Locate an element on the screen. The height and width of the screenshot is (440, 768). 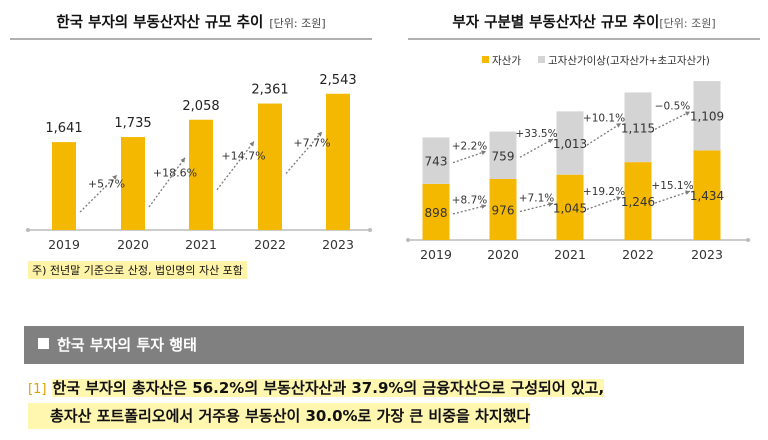
legend-label: 고자산가이상(고자산가+초고자산가) is located at coordinates (629, 61).